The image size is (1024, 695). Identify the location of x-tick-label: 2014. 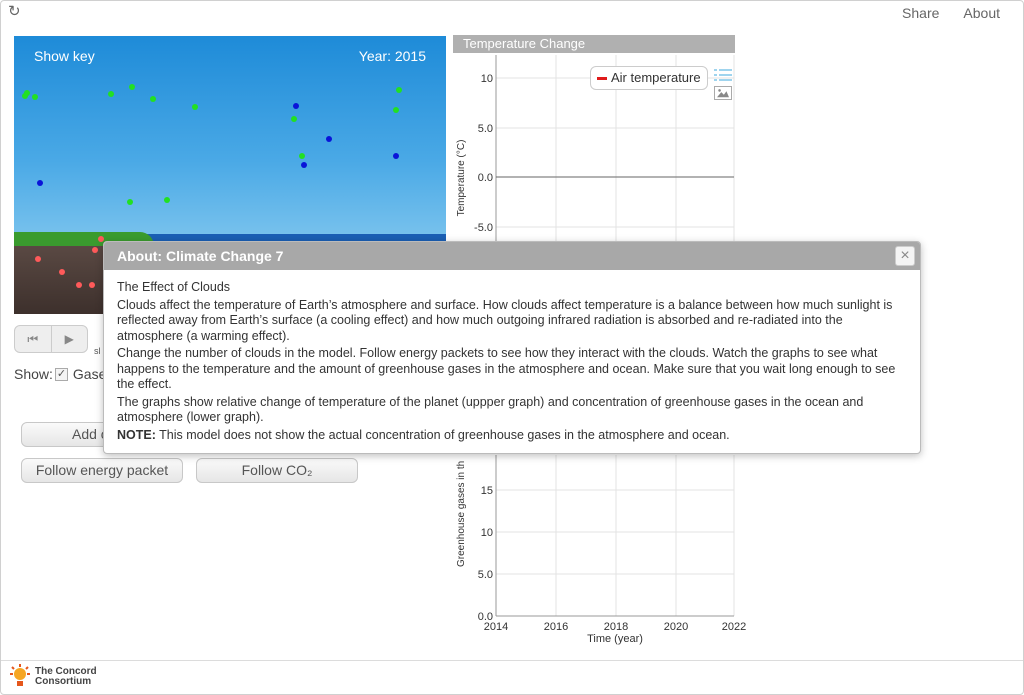
(496, 627).